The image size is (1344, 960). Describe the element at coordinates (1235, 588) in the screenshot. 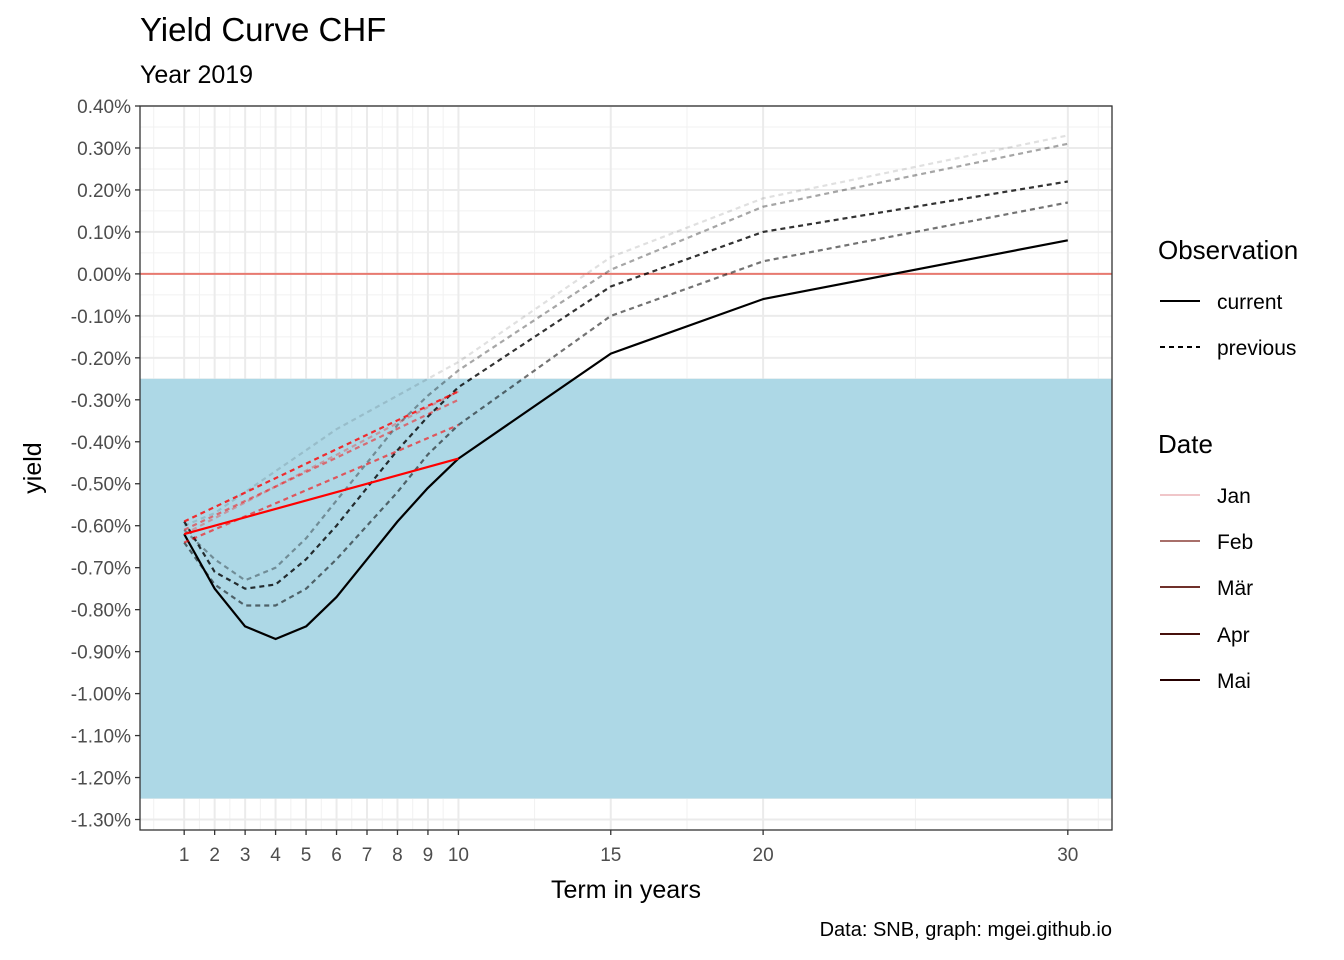

I see `legend-label-maer: Mär` at that location.